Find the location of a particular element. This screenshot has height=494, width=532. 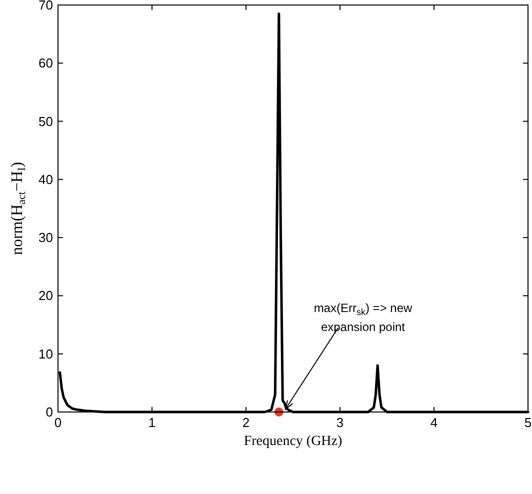

x-axis-title: Frequency (GHz) is located at coordinates (293, 441).